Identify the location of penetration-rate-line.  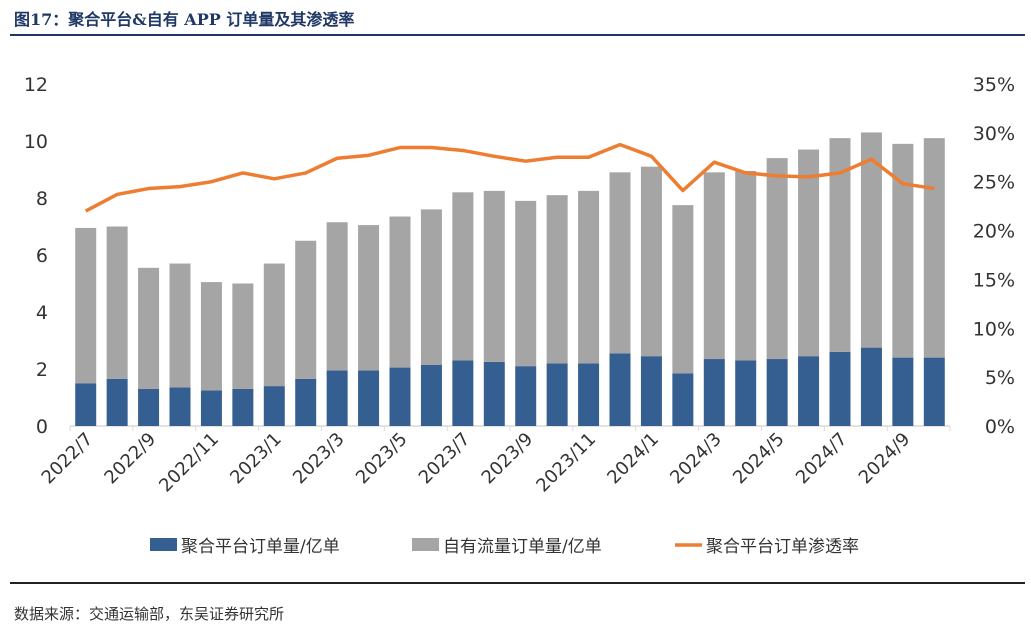
(509, 177).